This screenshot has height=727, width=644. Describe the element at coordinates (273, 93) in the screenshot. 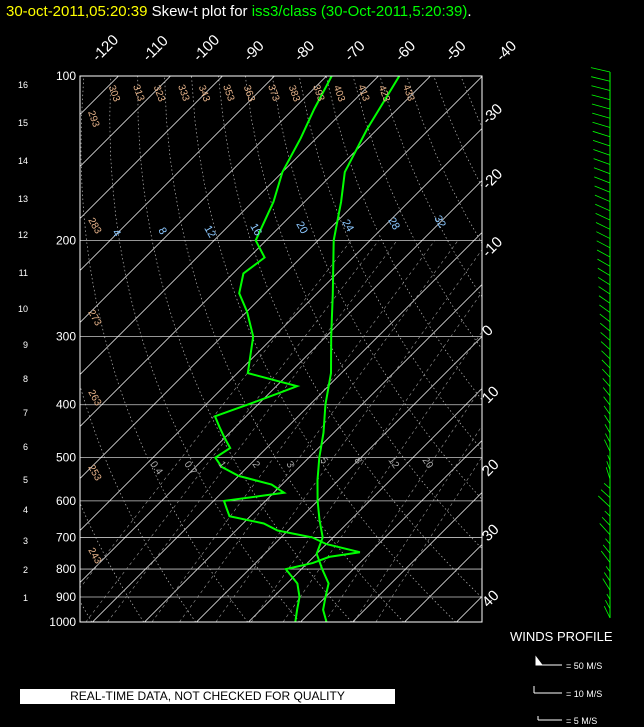

I see `dry-adiabat-label: 373` at that location.